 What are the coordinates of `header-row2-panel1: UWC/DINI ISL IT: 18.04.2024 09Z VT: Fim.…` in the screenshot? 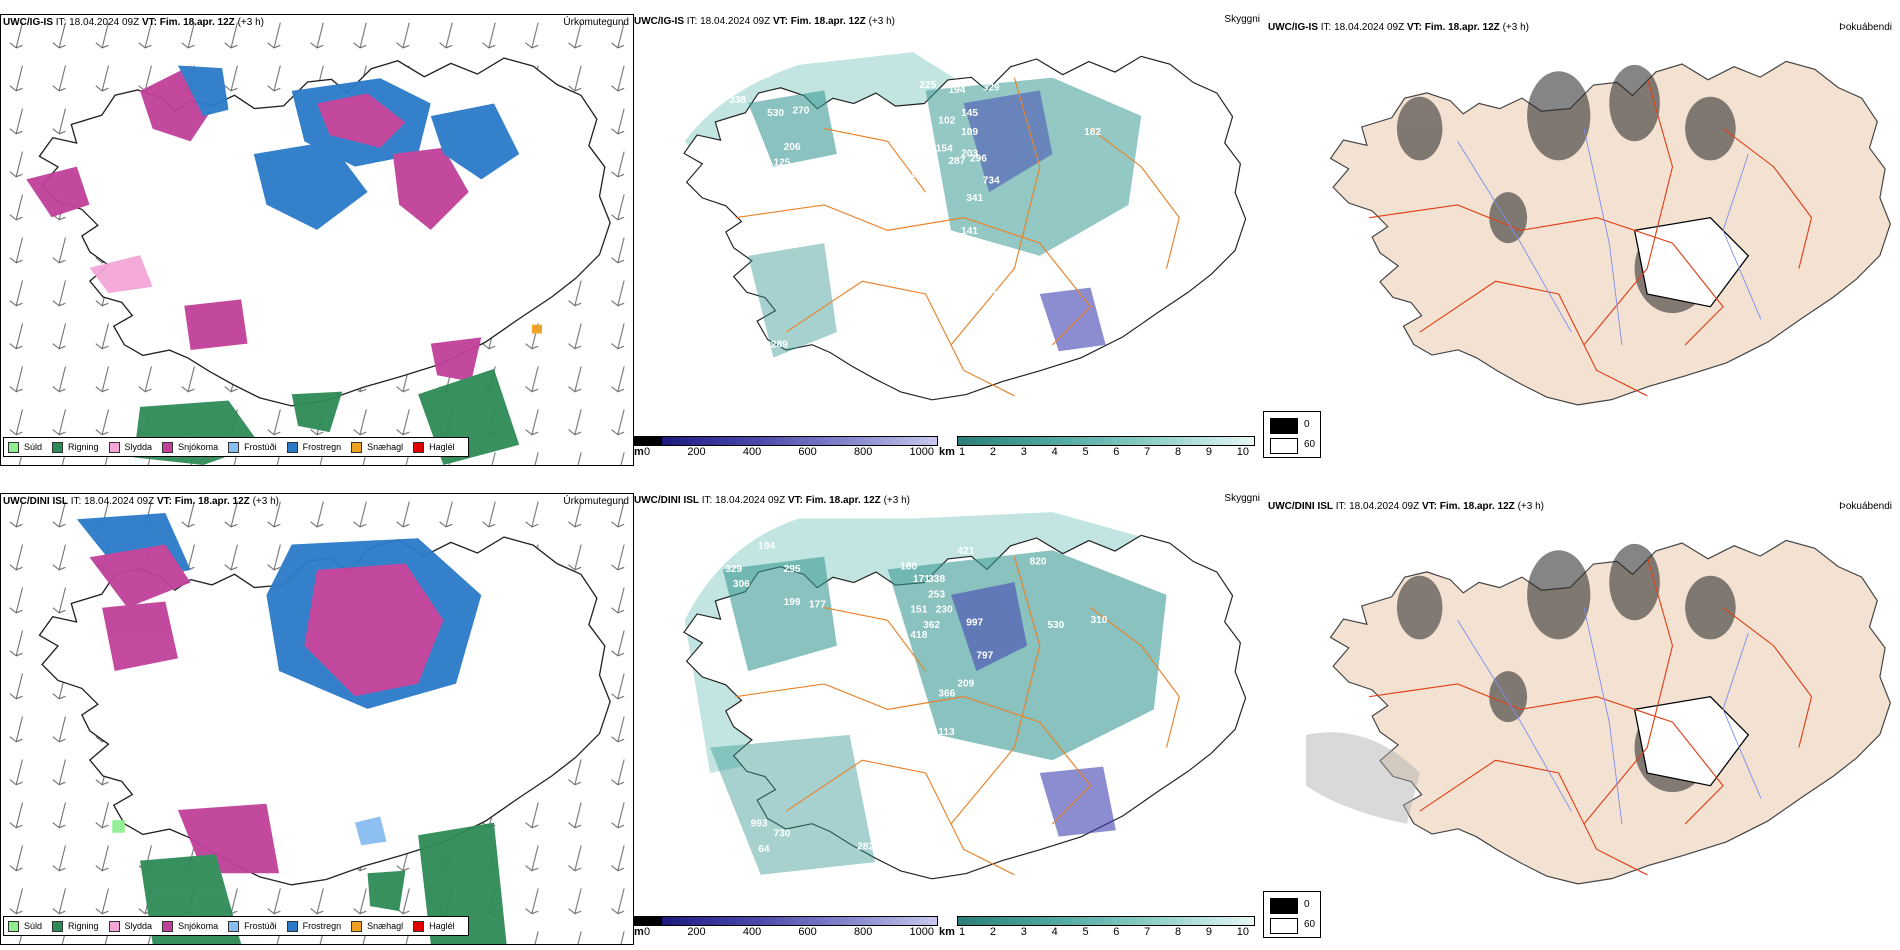 It's located at (141, 501).